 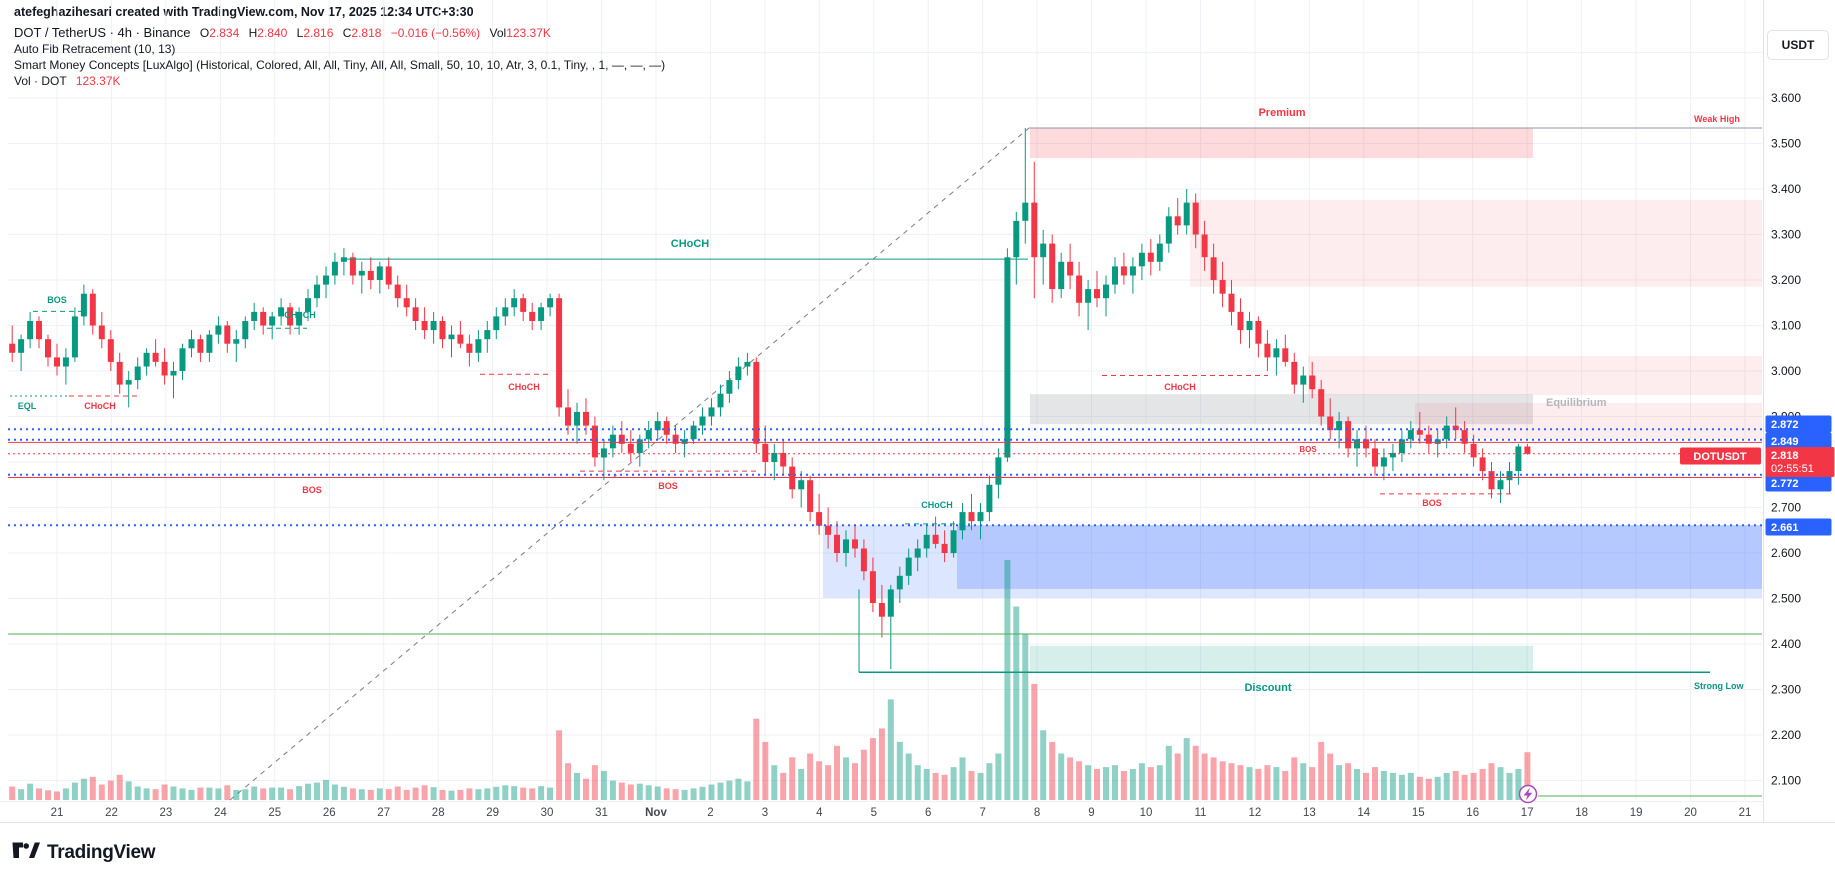 What do you see at coordinates (917, 842) in the screenshot?
I see `time-axis-bg` at bounding box center [917, 842].